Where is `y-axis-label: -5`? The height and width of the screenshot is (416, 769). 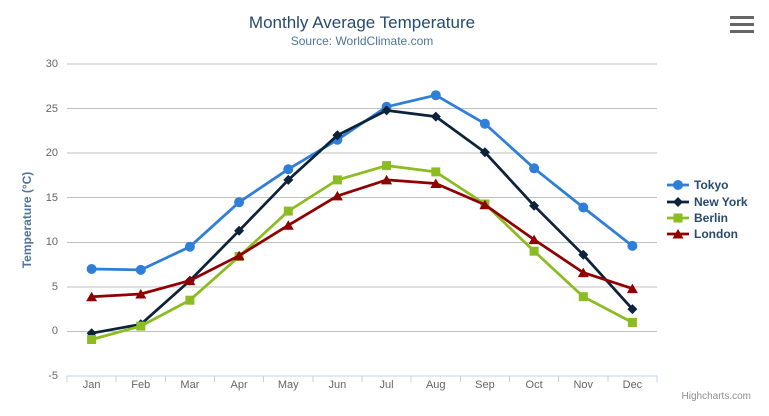 y-axis-label: -5 is located at coordinates (53, 376).